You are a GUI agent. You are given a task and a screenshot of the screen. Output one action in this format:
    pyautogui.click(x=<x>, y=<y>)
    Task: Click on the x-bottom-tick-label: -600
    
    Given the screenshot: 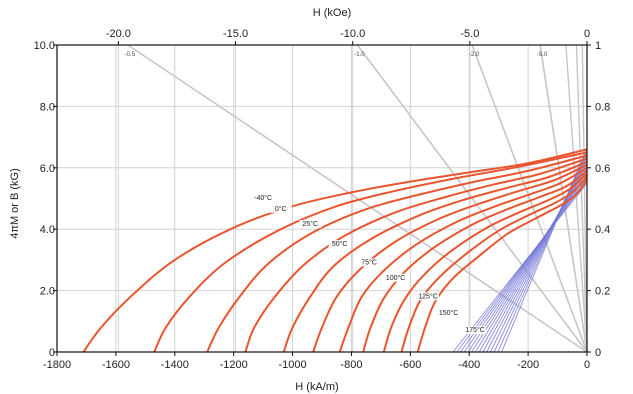 What is the action you would take?
    pyautogui.click(x=410, y=365)
    